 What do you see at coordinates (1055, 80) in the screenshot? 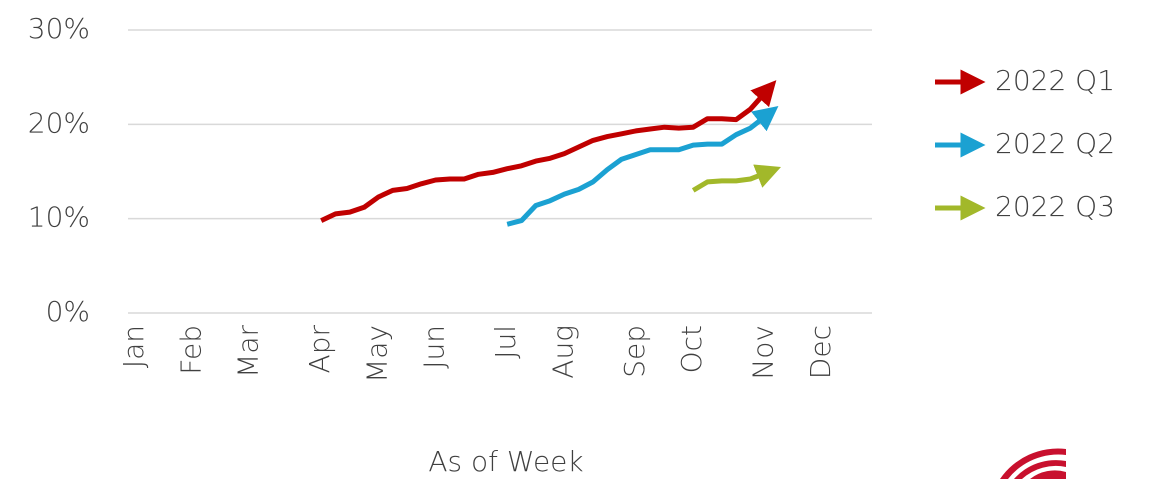
I see `legend-label: 2022 Q1` at bounding box center [1055, 80].